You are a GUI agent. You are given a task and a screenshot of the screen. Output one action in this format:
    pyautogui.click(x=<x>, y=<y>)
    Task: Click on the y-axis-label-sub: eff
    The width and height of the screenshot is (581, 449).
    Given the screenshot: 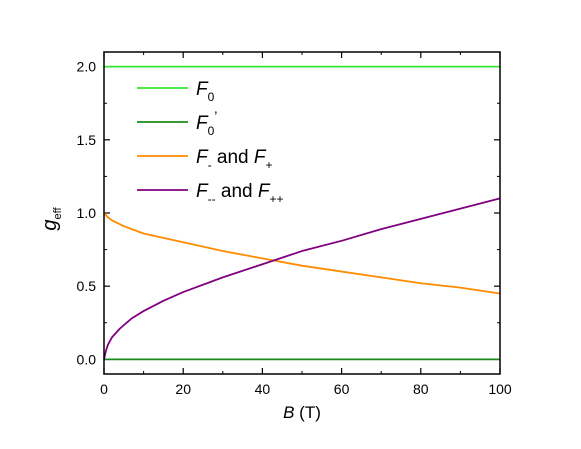 What is the action you would take?
    pyautogui.click(x=58, y=212)
    